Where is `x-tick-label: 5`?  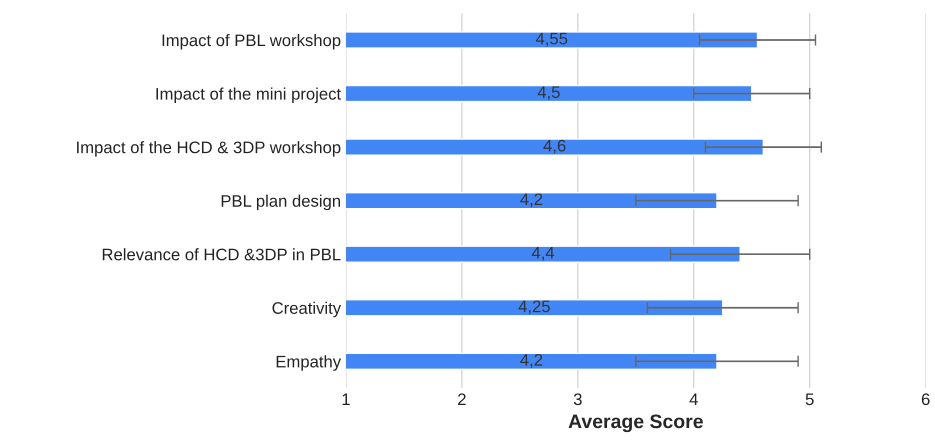 x-tick-label: 5 is located at coordinates (810, 400).